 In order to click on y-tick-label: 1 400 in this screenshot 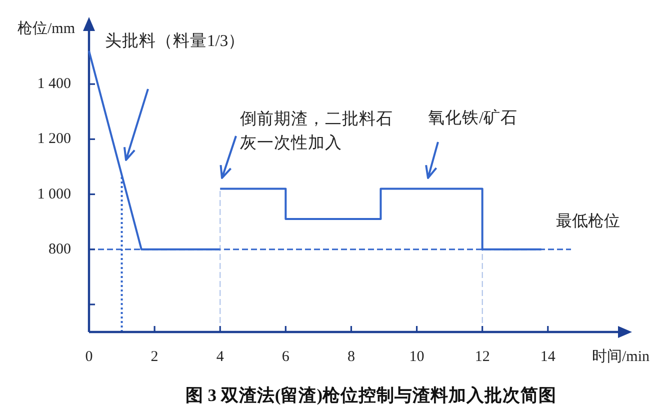, I will do `click(54, 84)`.